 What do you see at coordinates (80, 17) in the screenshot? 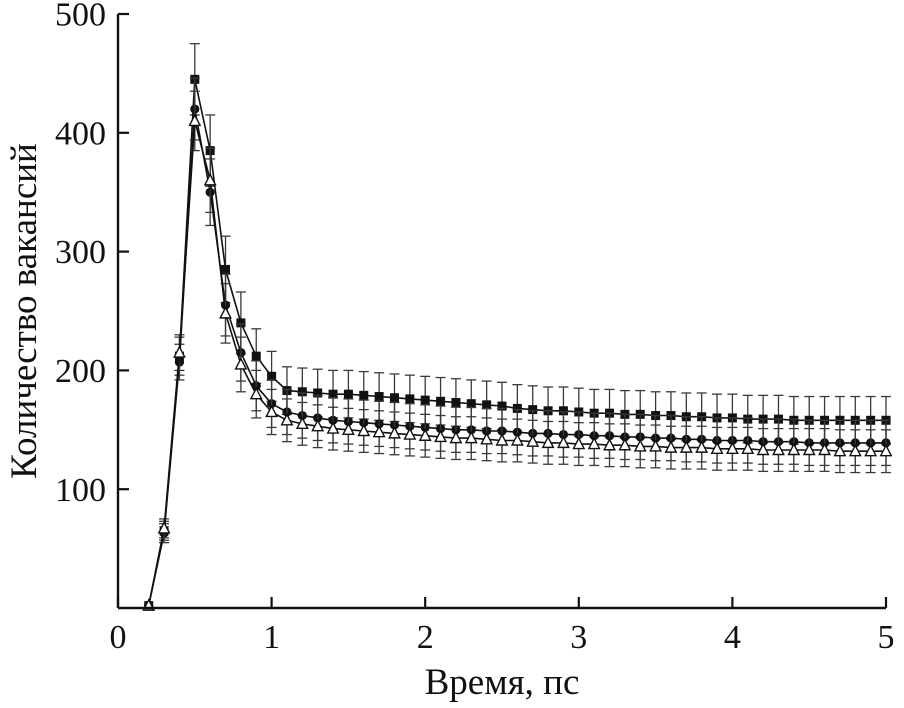
I see `y-tick-label: 500` at bounding box center [80, 17].